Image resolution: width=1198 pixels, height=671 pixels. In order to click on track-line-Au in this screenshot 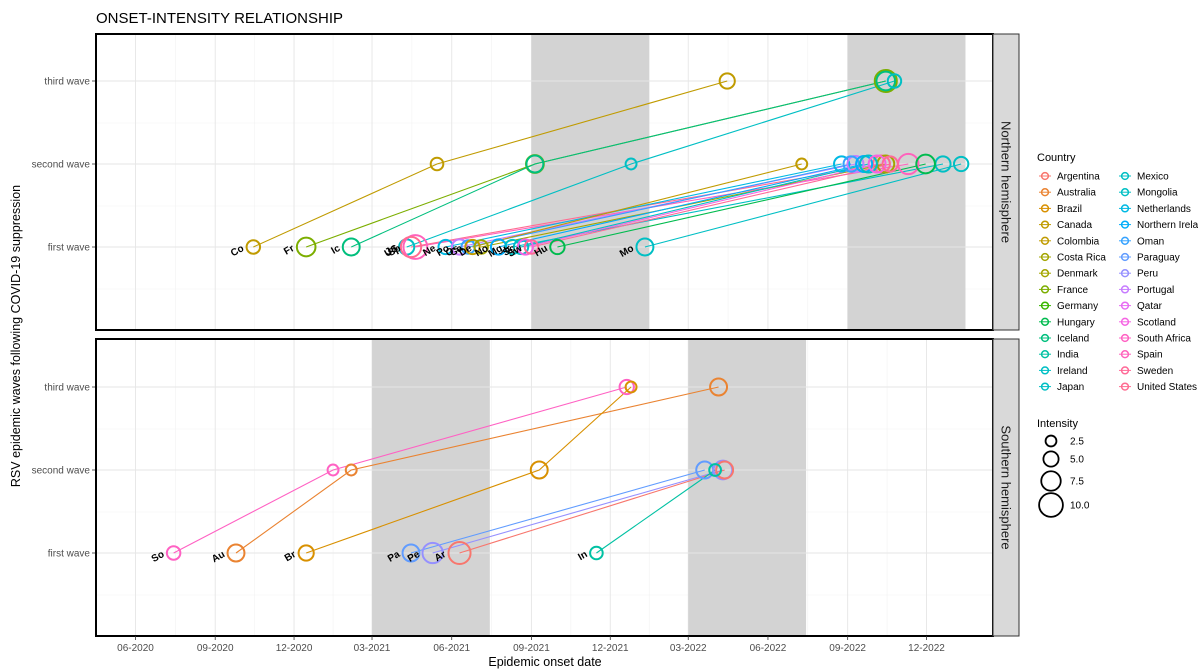, I will do `click(477, 470)`.